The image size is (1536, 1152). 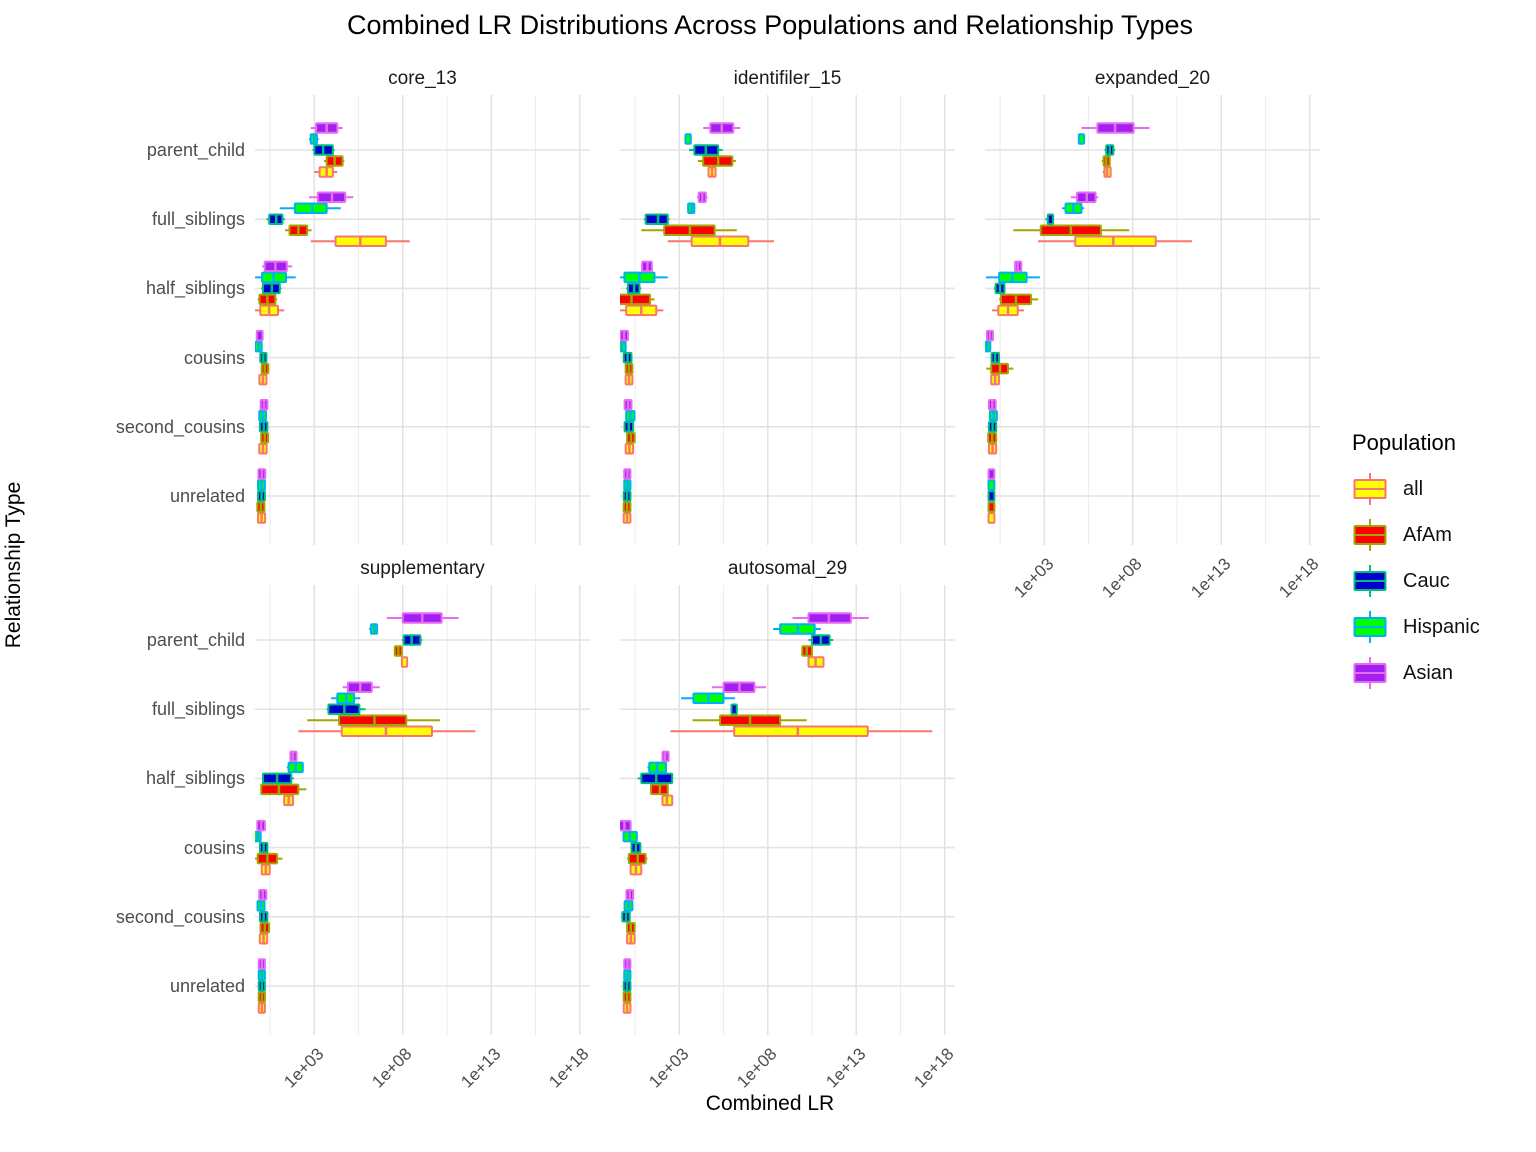 I want to click on x-tick-1e+03-col1: 1e+03, so click(x=668, y=1068).